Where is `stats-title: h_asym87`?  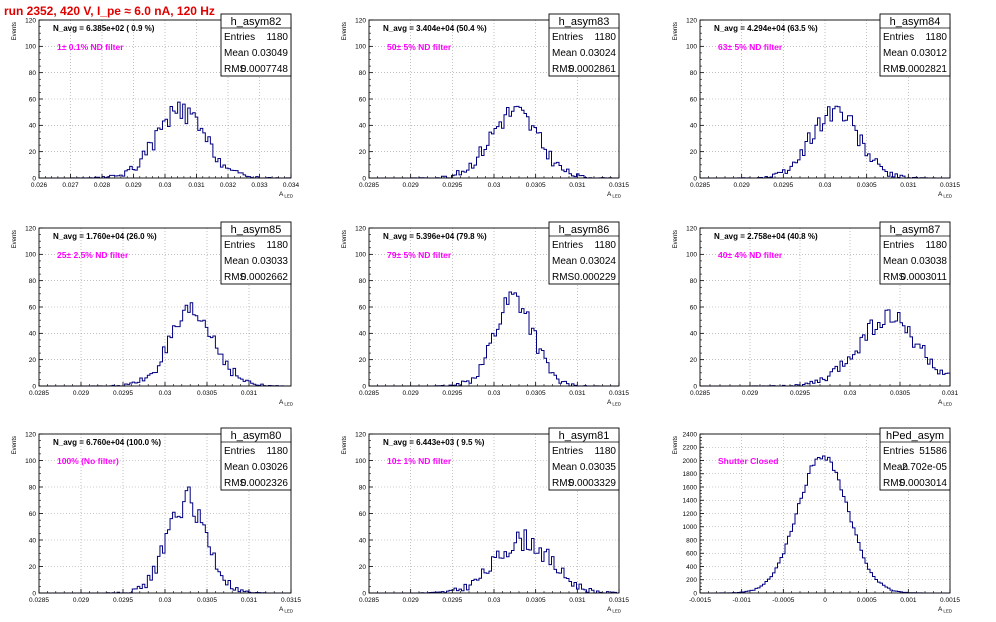 stats-title: h_asym87 is located at coordinates (915, 230).